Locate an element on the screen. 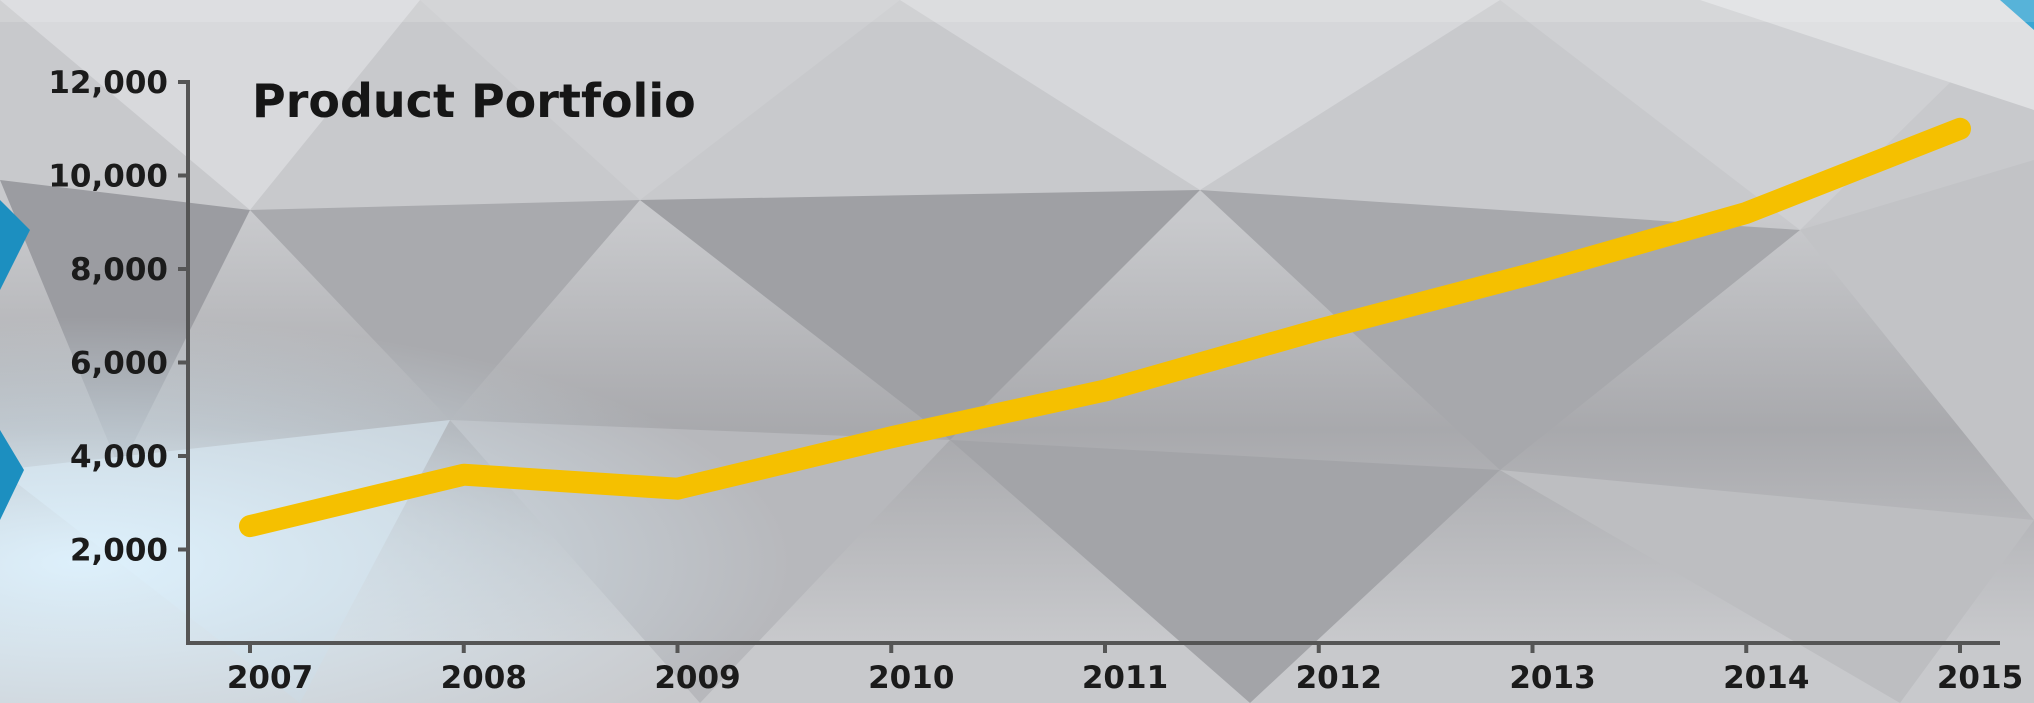 The height and width of the screenshot is (703, 2034). x-tick-label: 2014 is located at coordinates (1766, 678).